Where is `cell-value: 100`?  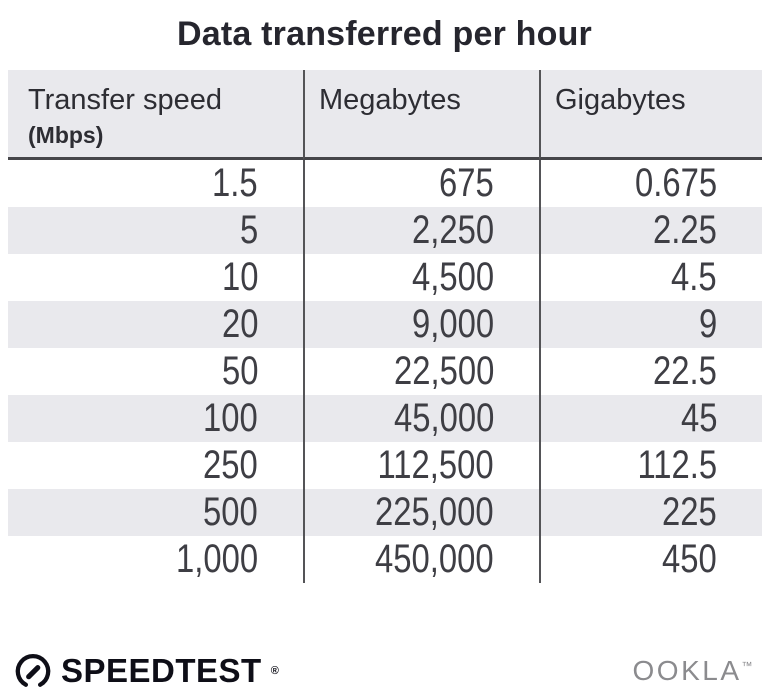 cell-value: 100 is located at coordinates (230, 418).